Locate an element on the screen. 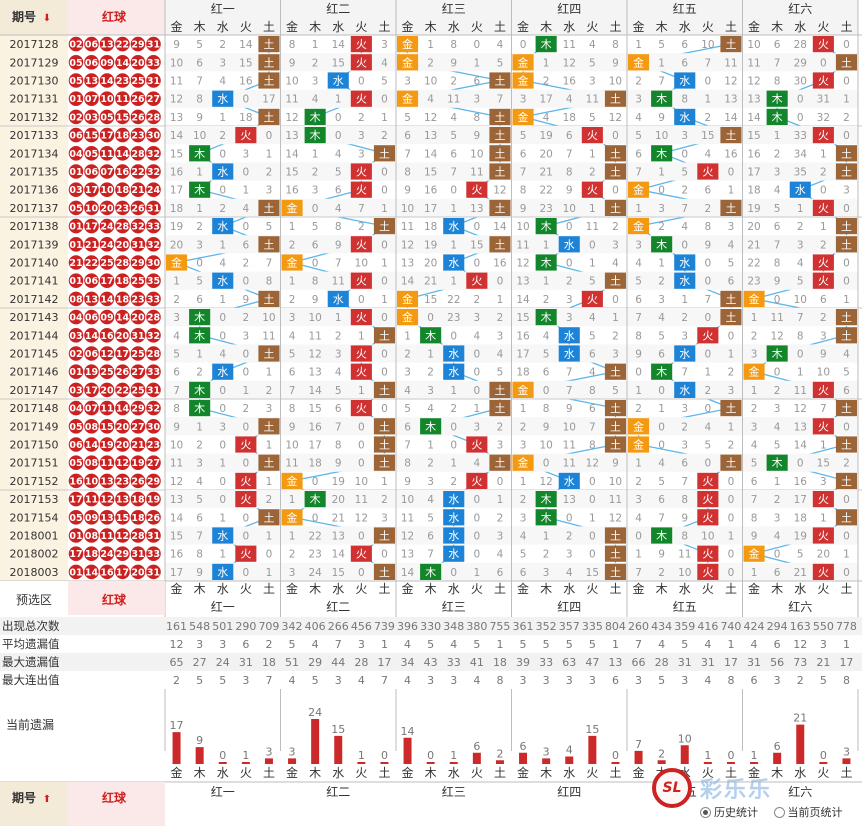  element-footer: 金 is located at coordinates (408, 588).